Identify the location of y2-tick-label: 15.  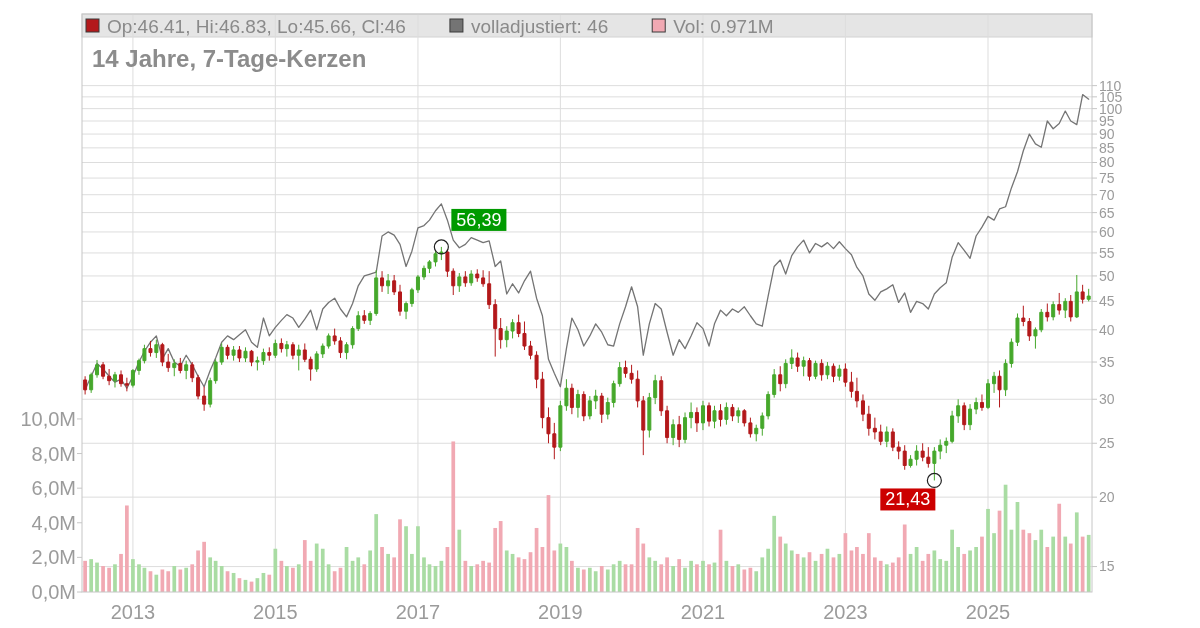
(1107, 566).